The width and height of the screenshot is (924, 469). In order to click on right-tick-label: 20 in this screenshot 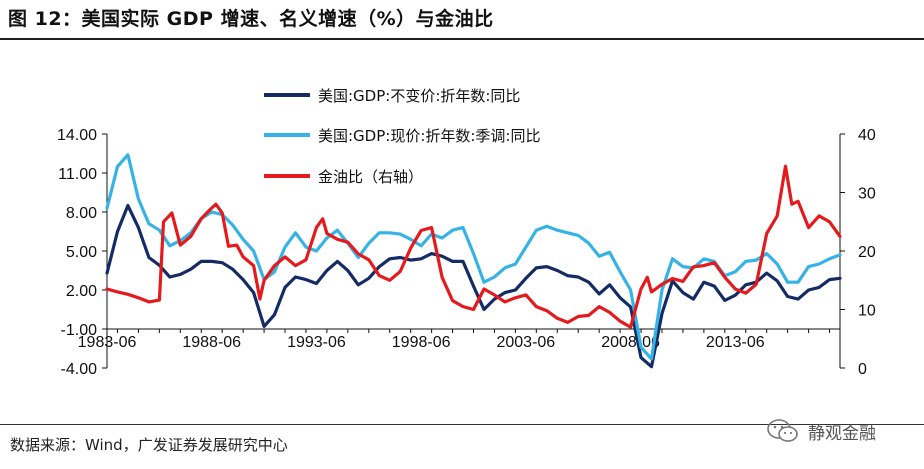, I will do `click(867, 252)`.